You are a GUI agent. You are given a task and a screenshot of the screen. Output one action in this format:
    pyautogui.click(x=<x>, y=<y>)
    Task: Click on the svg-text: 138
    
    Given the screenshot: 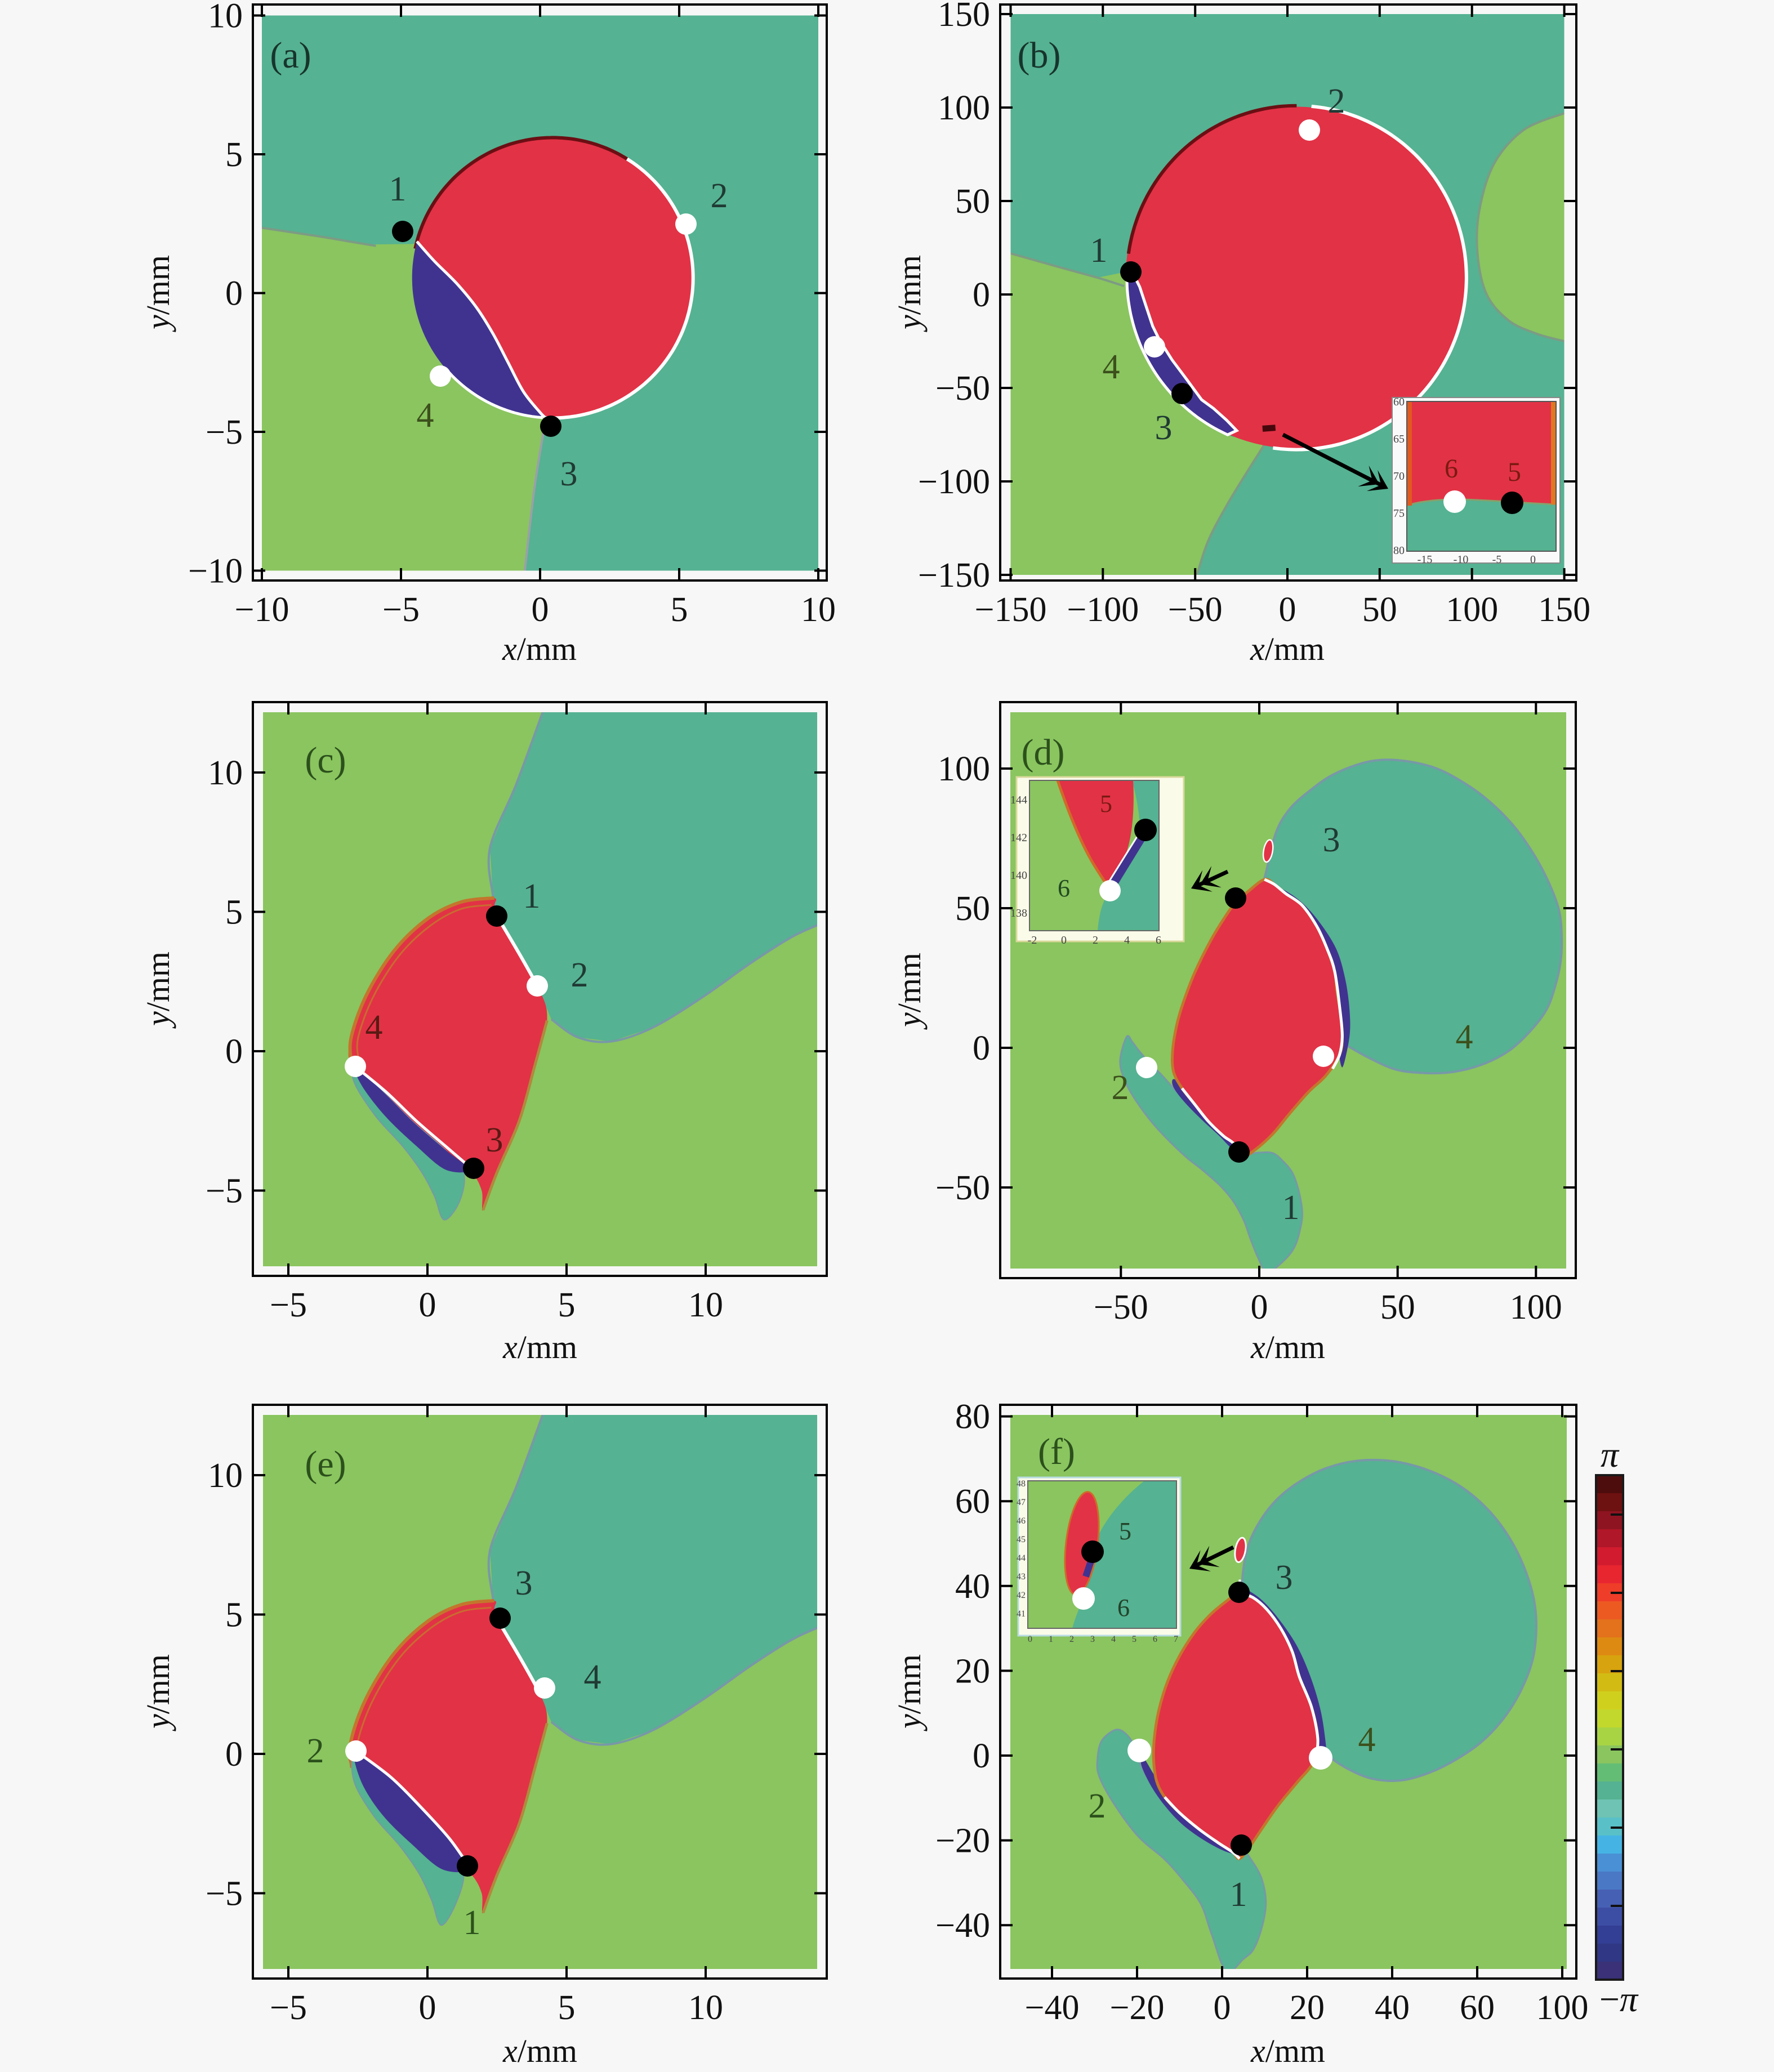 What is the action you would take?
    pyautogui.click(x=1019, y=913)
    